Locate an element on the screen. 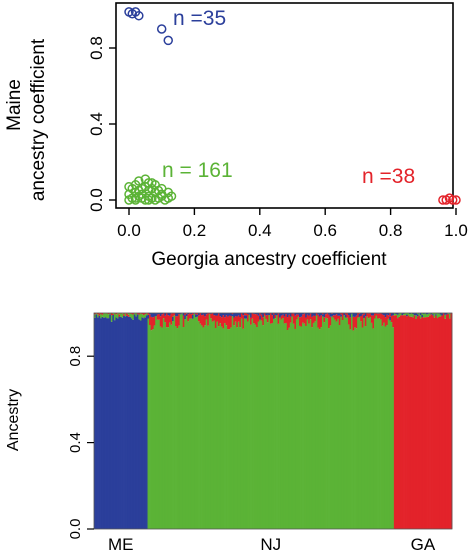 This screenshot has height=553, width=474. scatter-y-axis: 0.0 0.4 0.8 is located at coordinates (101, 124).